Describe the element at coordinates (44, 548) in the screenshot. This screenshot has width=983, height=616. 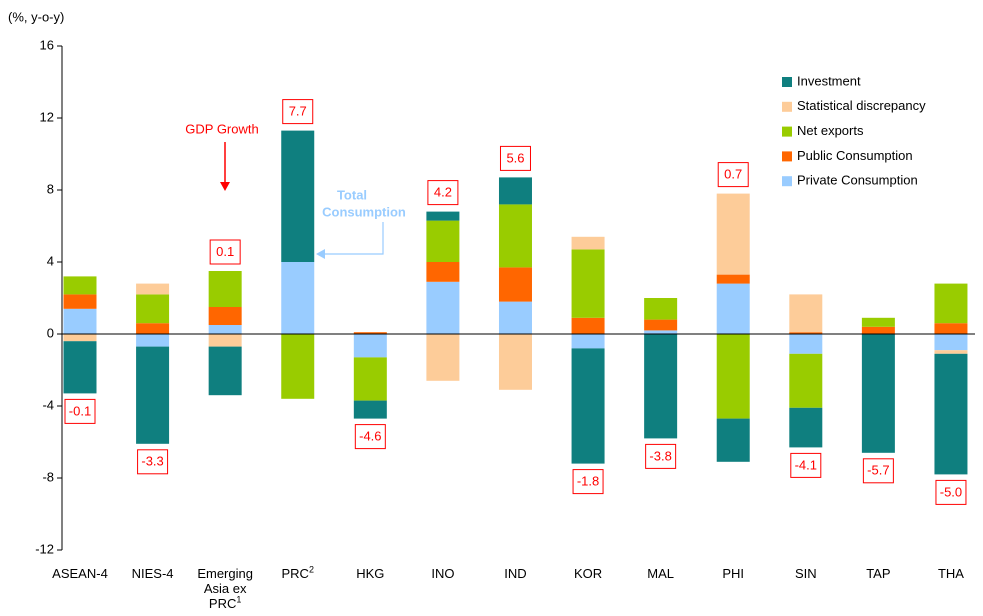
I see `y-tick-label: -12` at that location.